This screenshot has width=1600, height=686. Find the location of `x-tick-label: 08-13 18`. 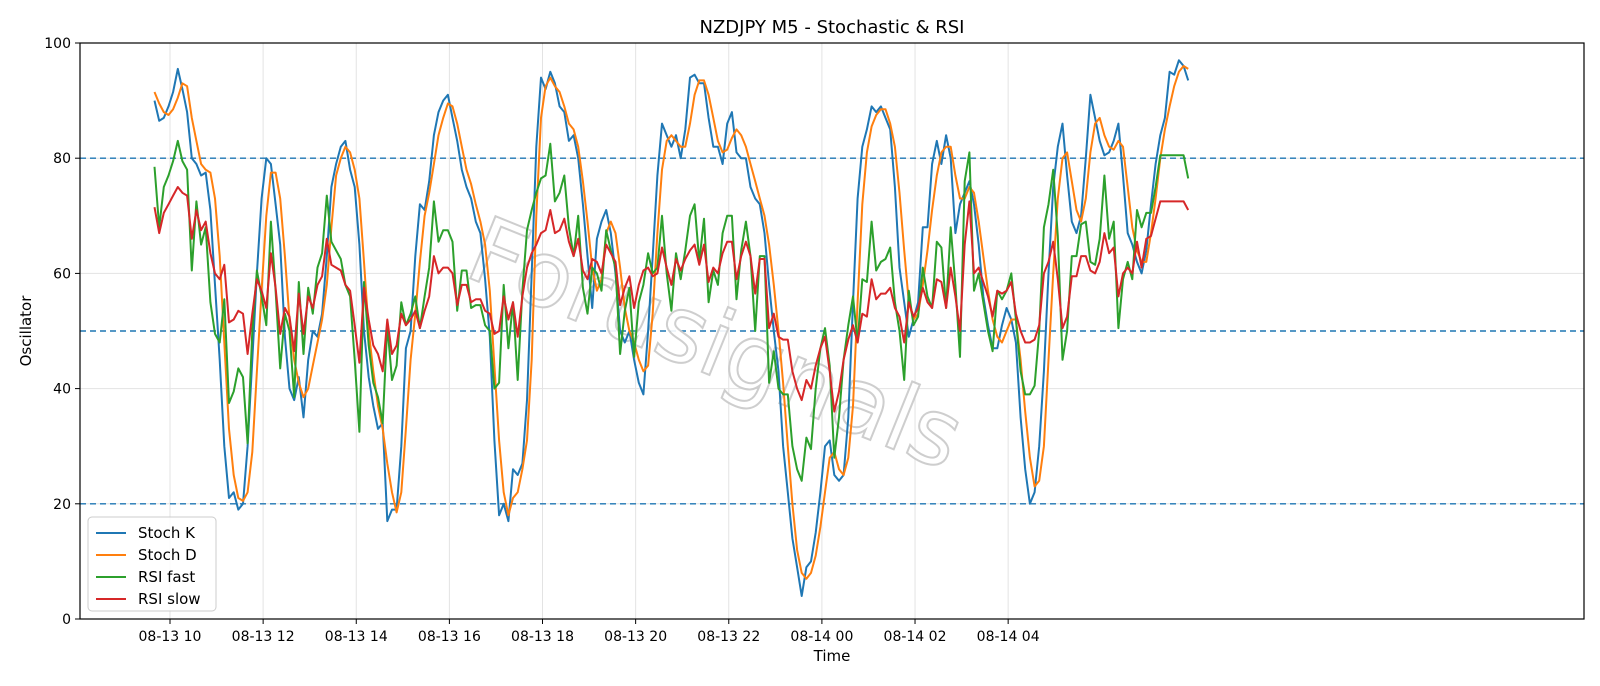

x-tick-label: 08-13 18 is located at coordinates (542, 637).